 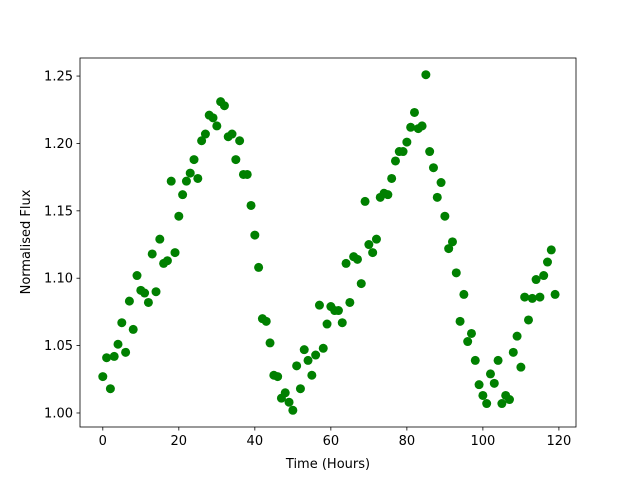 What do you see at coordinates (58, 413) in the screenshot?
I see `y-tick-label: 1.00` at bounding box center [58, 413].